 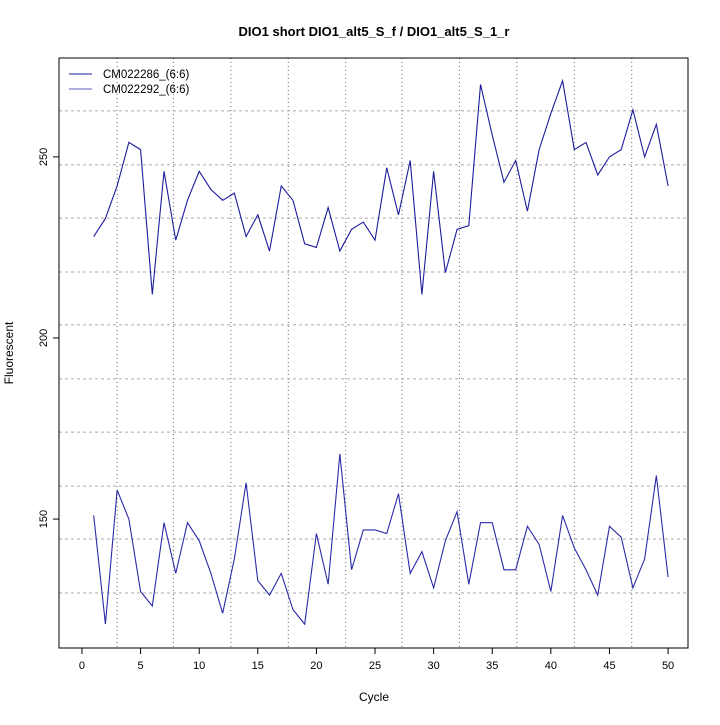 What do you see at coordinates (146, 90) in the screenshot?
I see `legend-label: CM022292_(6:6)` at bounding box center [146, 90].